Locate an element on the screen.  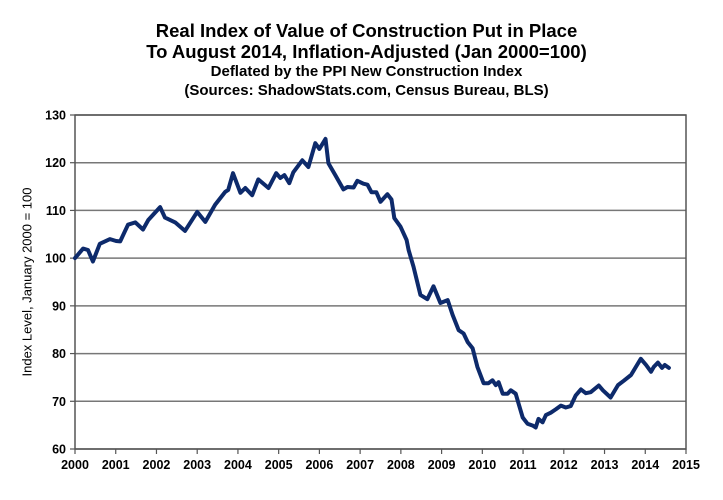
x-tick-label: 2005 is located at coordinates (279, 465).